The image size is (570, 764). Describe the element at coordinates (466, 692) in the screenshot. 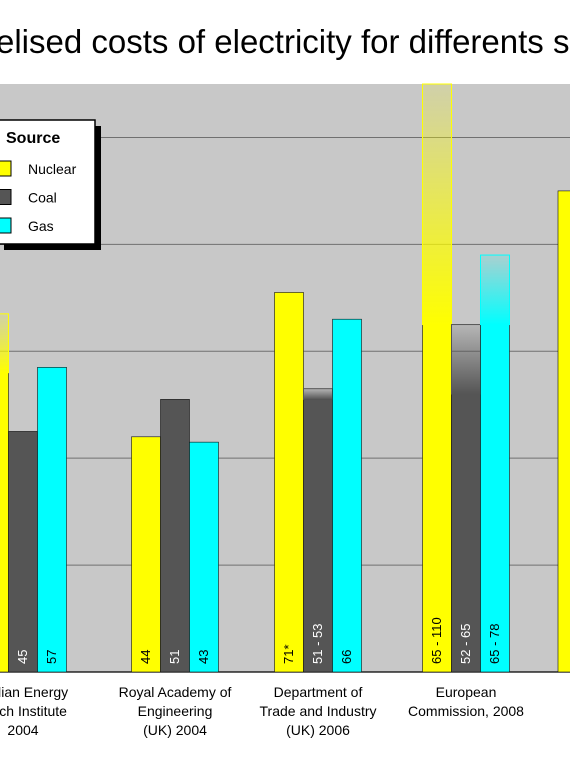

I see `category-label: European` at that location.